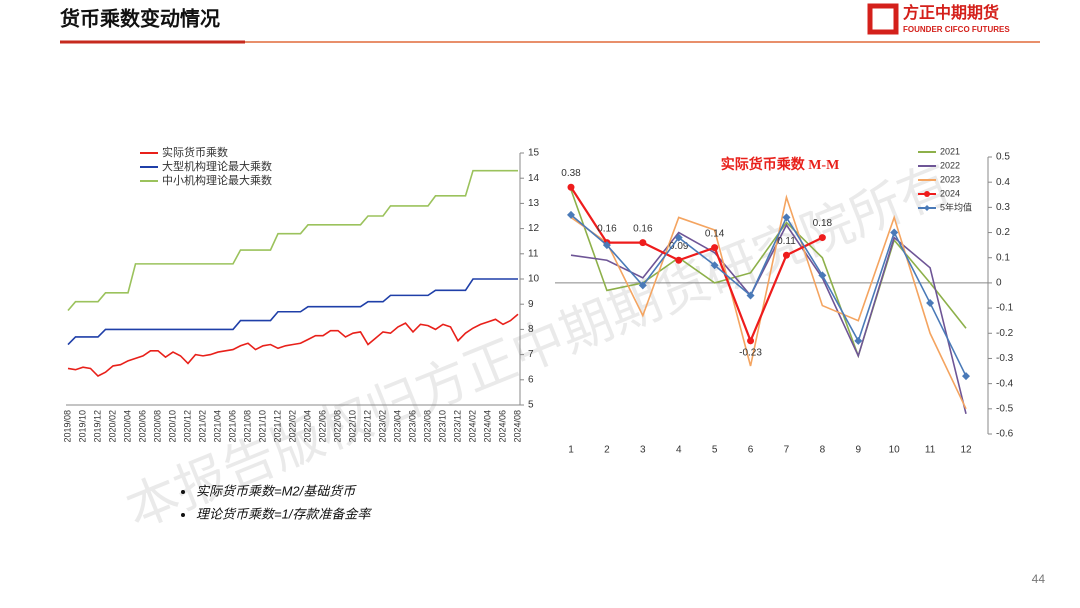  I want to click on x-tick-label: 2019/10, so click(82, 426).